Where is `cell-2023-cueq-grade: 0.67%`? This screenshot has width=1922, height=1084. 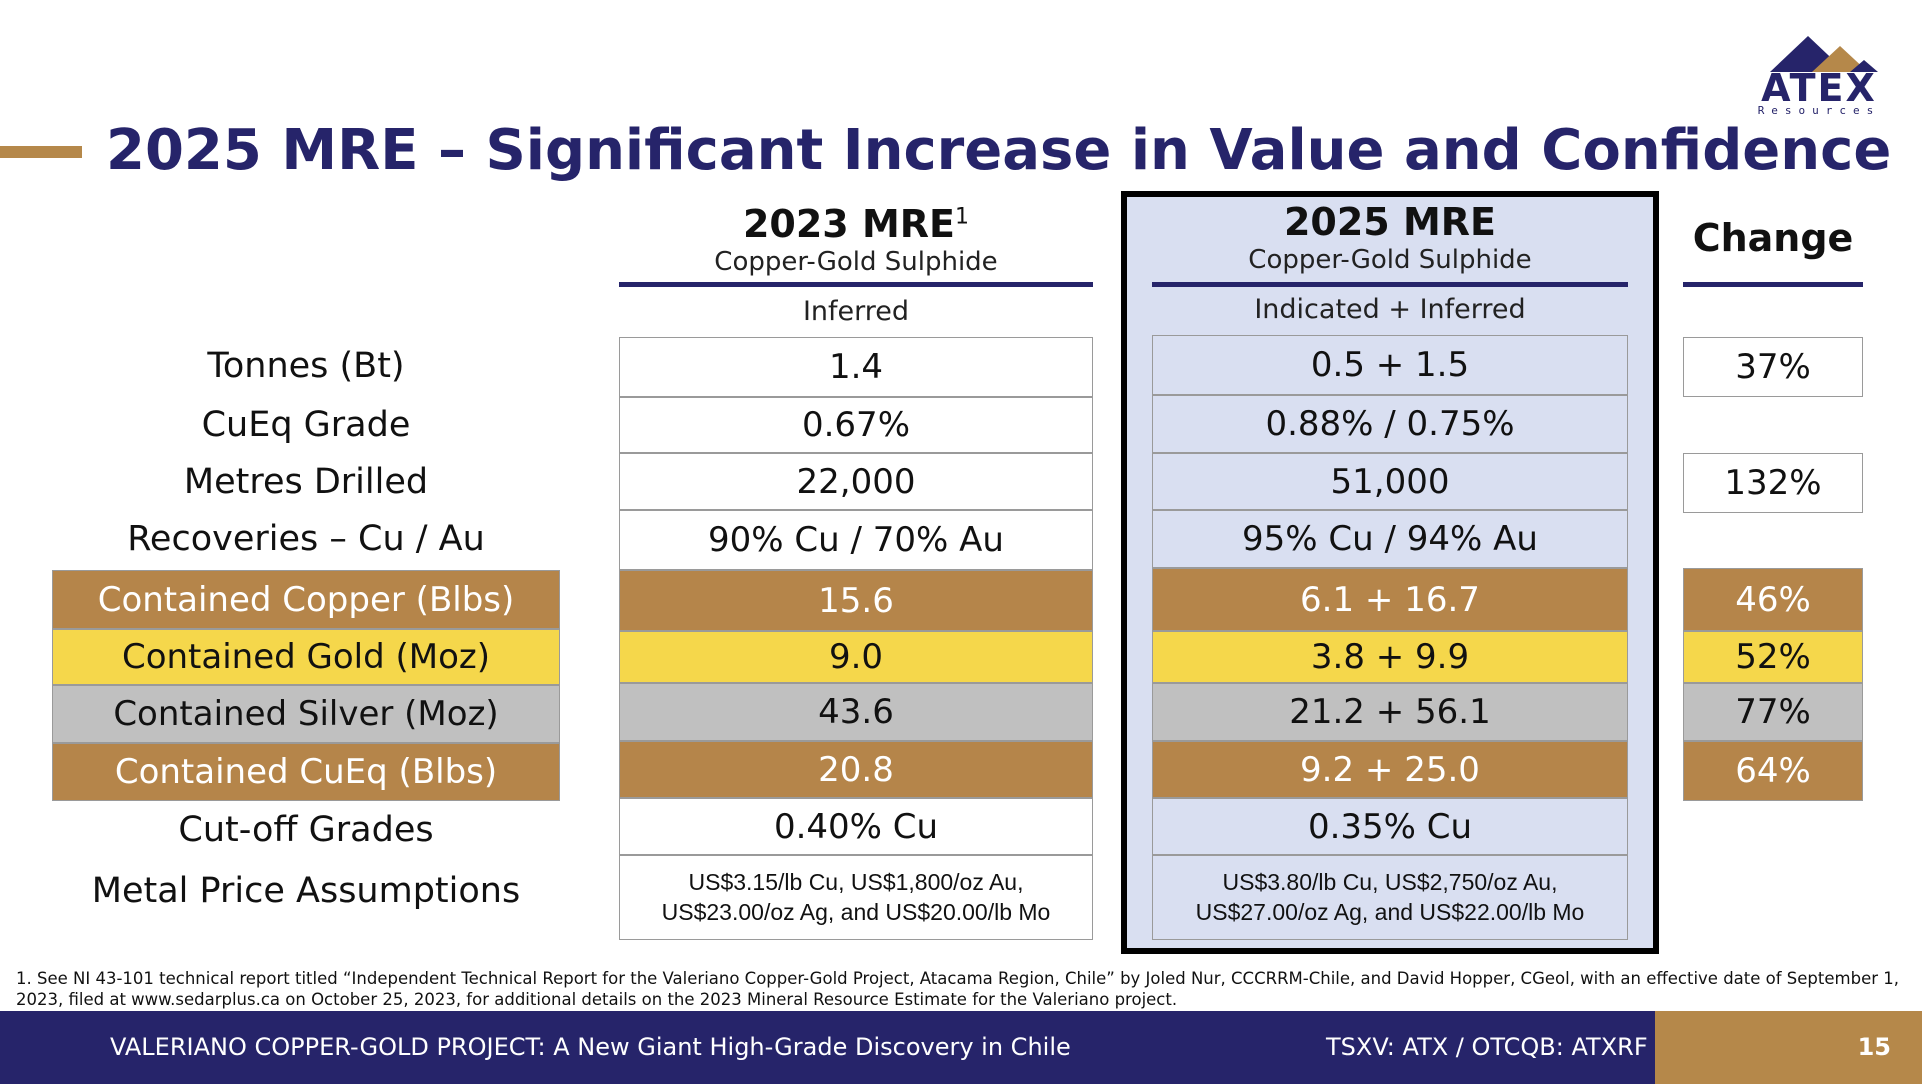
cell-2023-cueq-grade: 0.67% is located at coordinates (856, 425).